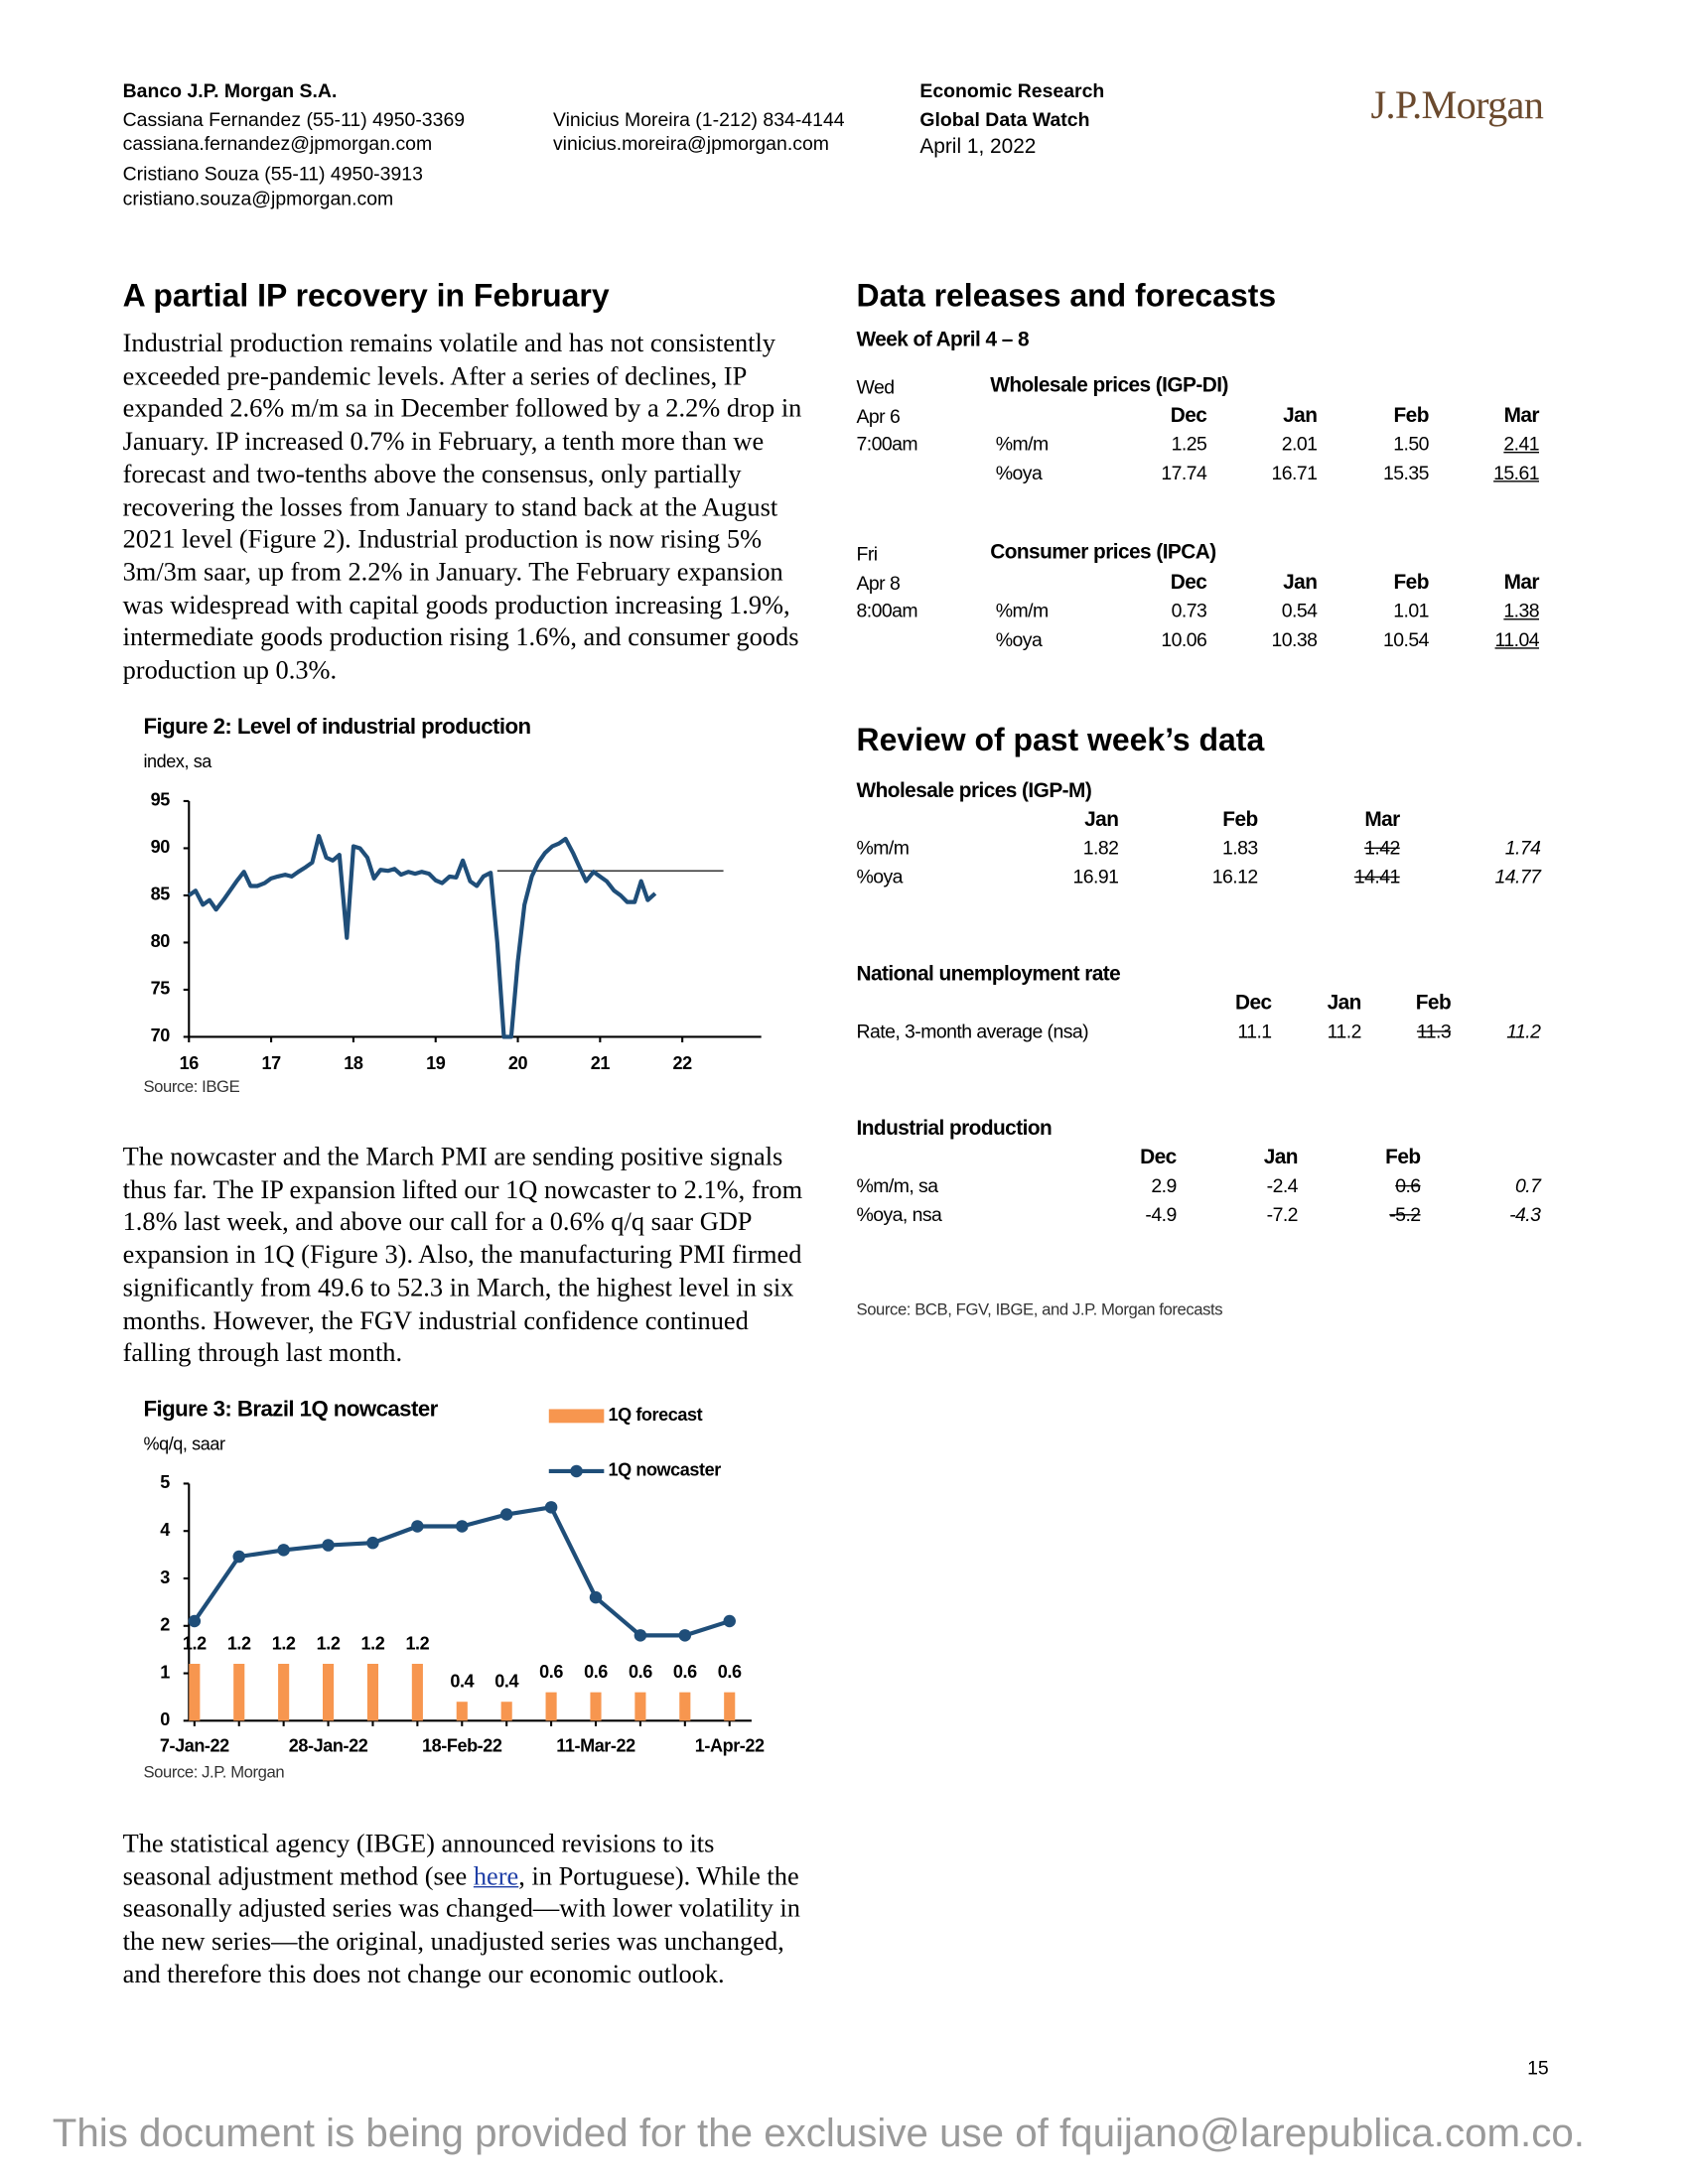 This screenshot has height=2184, width=1688. What do you see at coordinates (1517, 876) in the screenshot?
I see `table-cell: 14.77` at bounding box center [1517, 876].